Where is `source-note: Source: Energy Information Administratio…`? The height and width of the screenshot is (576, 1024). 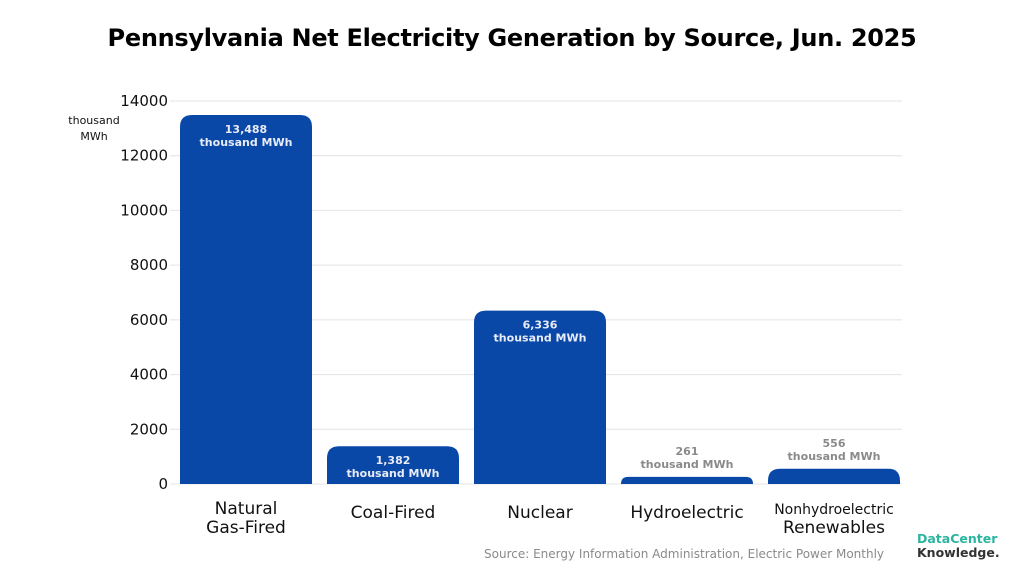
source-note: Source: Energy Information Administratio… is located at coordinates (684, 554).